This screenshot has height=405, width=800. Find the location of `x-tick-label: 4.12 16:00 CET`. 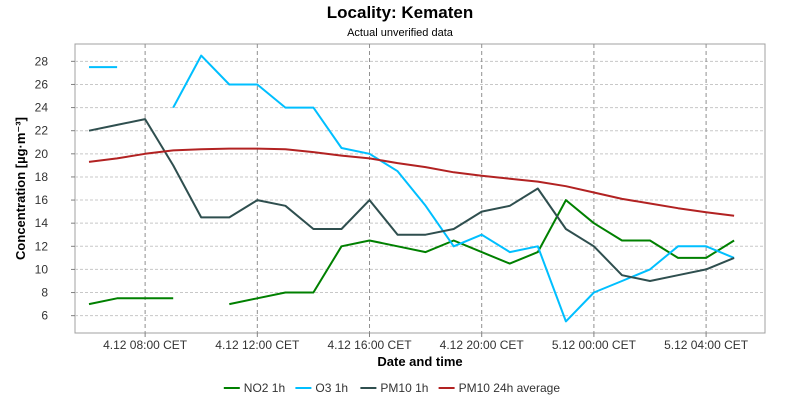

x-tick-label: 4.12 16:00 CET is located at coordinates (369, 345).